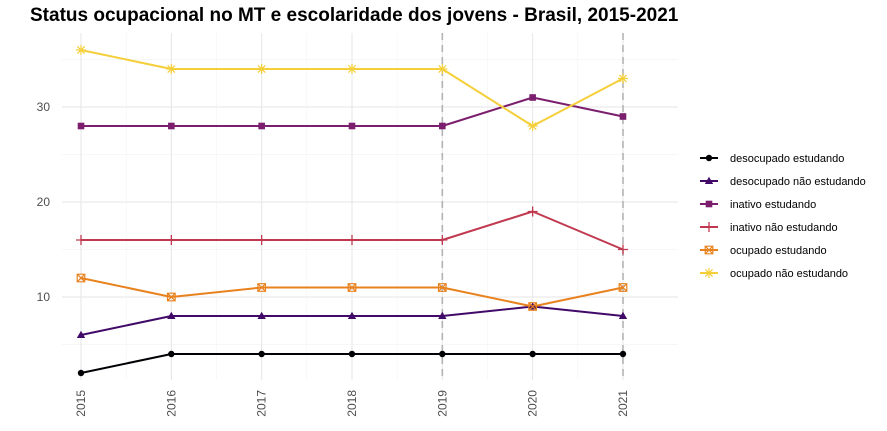  I want to click on legend-item: inativo estudando, so click(758, 205).